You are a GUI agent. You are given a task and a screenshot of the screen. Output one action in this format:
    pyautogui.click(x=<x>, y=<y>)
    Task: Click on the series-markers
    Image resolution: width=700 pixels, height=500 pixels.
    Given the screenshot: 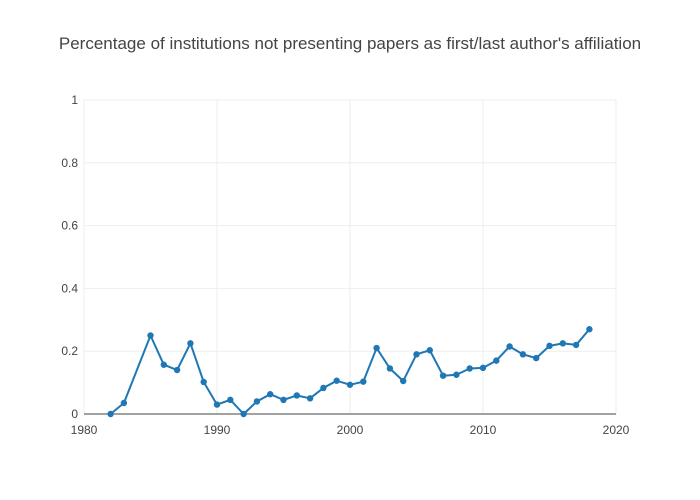 What is the action you would take?
    pyautogui.click(x=350, y=372)
    